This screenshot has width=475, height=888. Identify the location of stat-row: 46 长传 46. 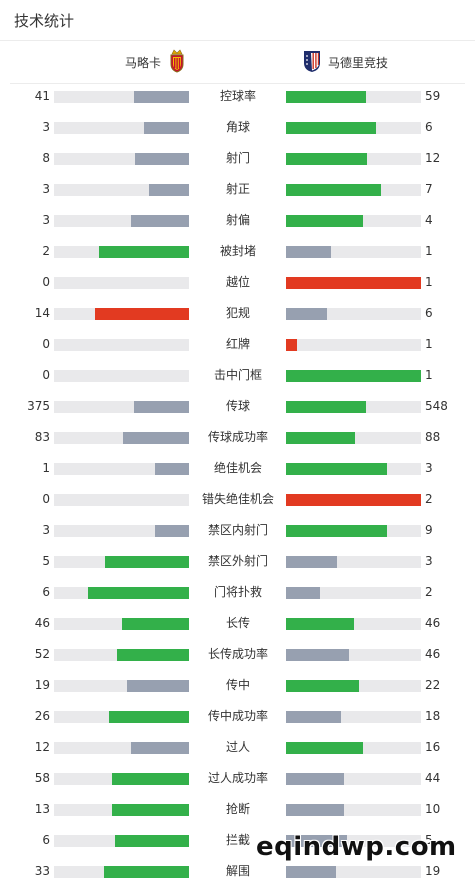
(237, 623).